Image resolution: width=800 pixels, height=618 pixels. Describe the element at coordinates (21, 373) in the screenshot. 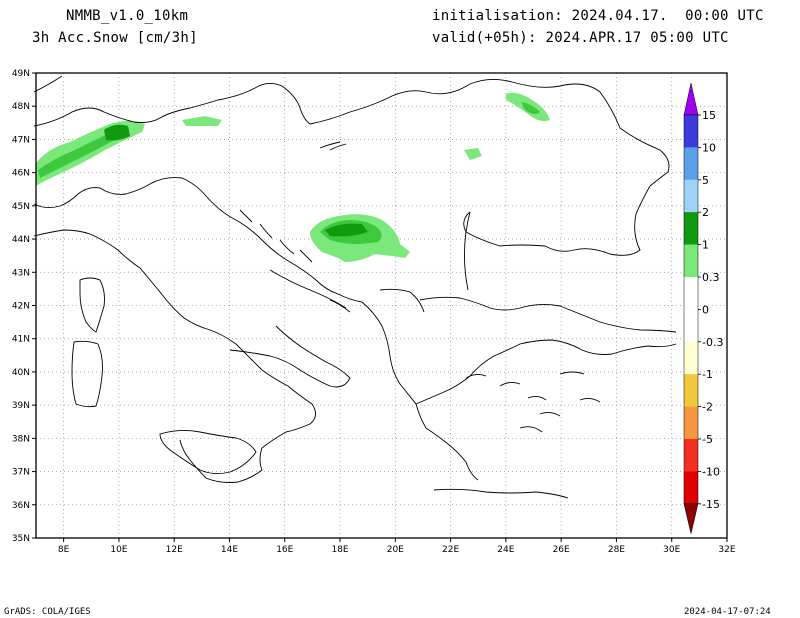

I see `lat-label: 40N` at that location.